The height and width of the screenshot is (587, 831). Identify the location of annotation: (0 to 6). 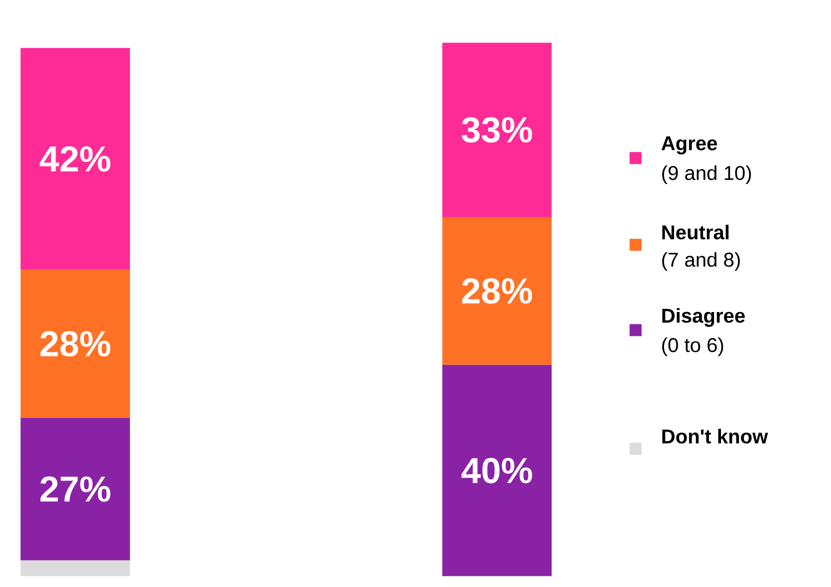
(693, 347).